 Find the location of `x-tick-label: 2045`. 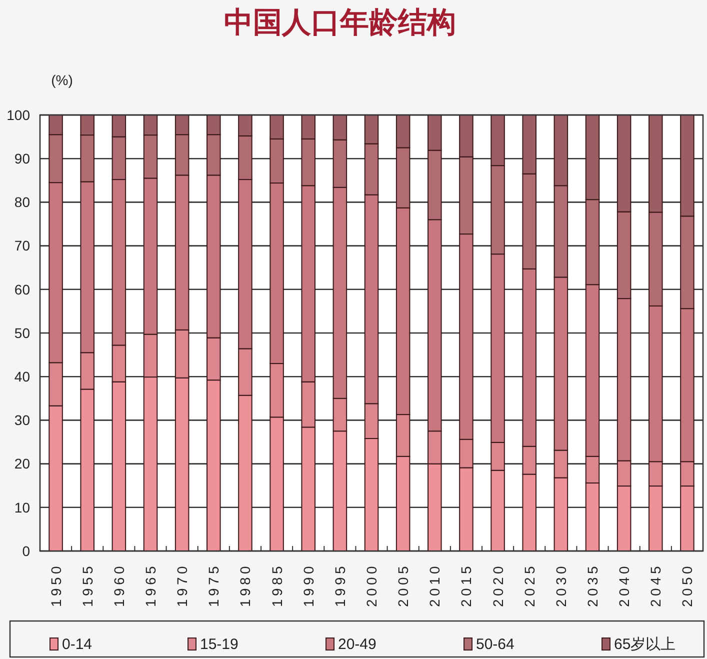

x-tick-label: 2045 is located at coordinates (656, 585).